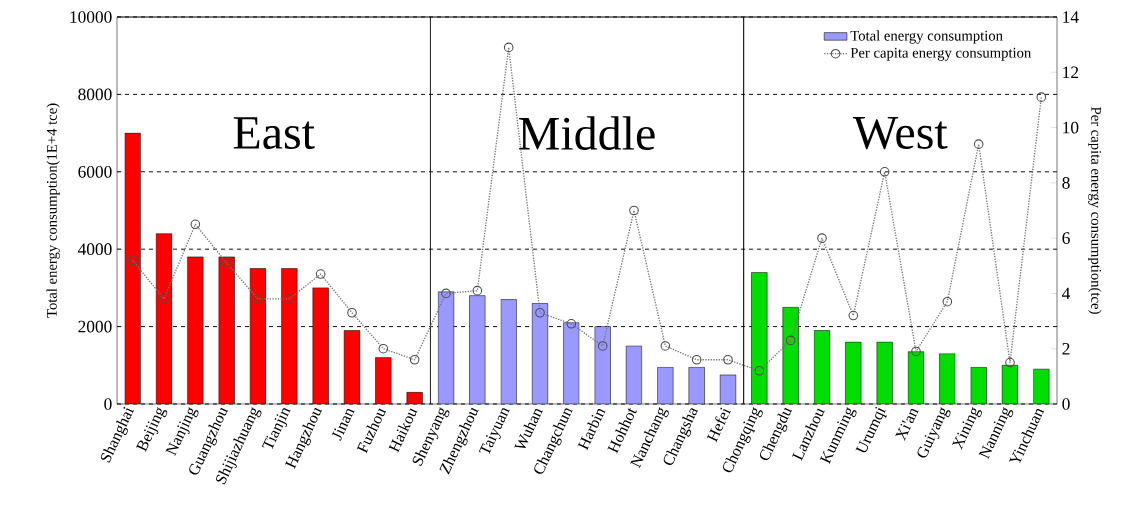  Describe the element at coordinates (926, 37) in the screenshot. I see `legend-label: Total energy consumption` at that location.